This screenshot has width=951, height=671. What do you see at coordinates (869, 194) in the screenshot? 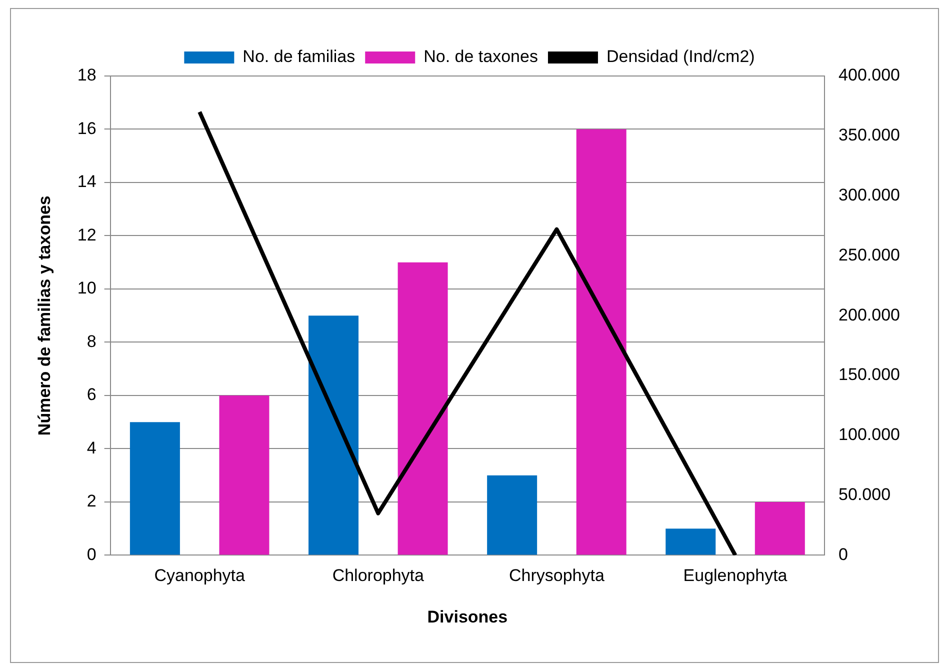
I see `y2-tick-label: 300.000` at bounding box center [869, 194].